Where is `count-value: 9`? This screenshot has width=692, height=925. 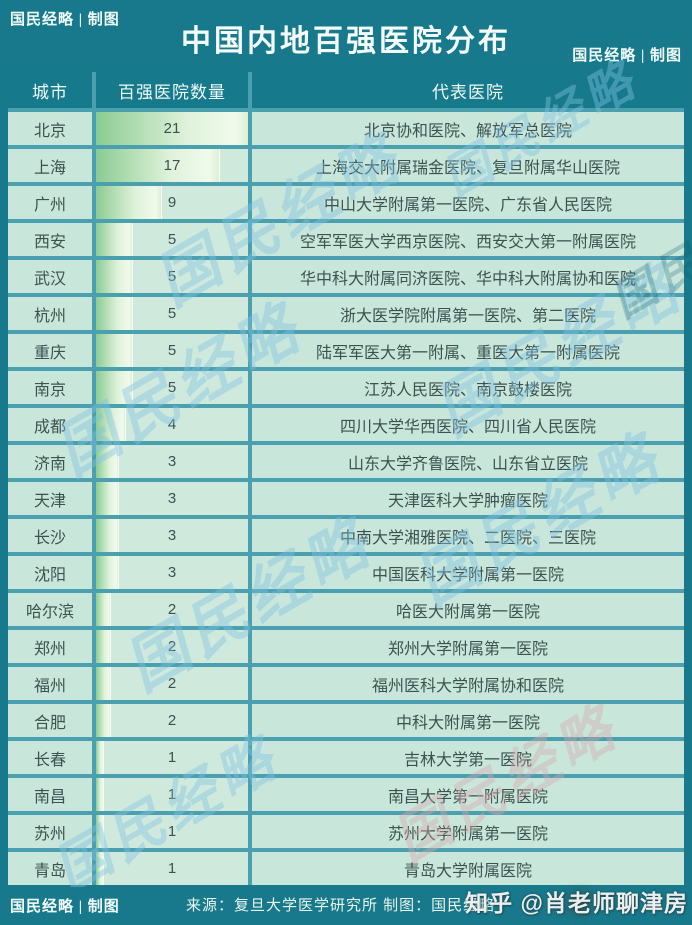
count-value: 9 is located at coordinates (172, 202).